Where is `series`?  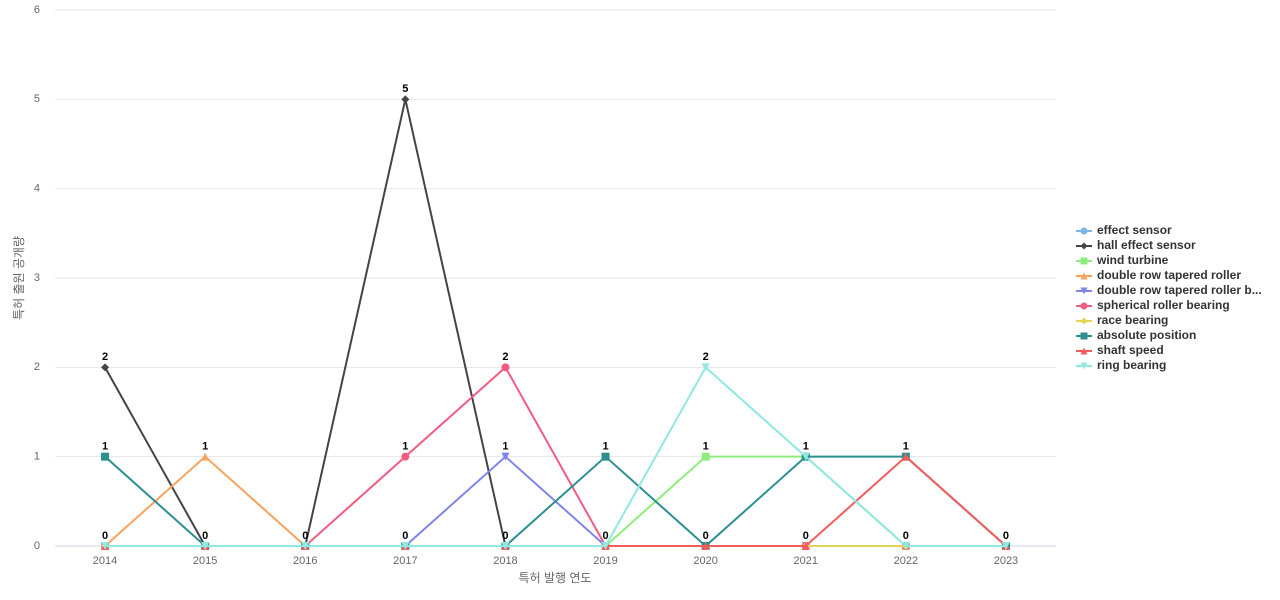 series is located at coordinates (555, 501).